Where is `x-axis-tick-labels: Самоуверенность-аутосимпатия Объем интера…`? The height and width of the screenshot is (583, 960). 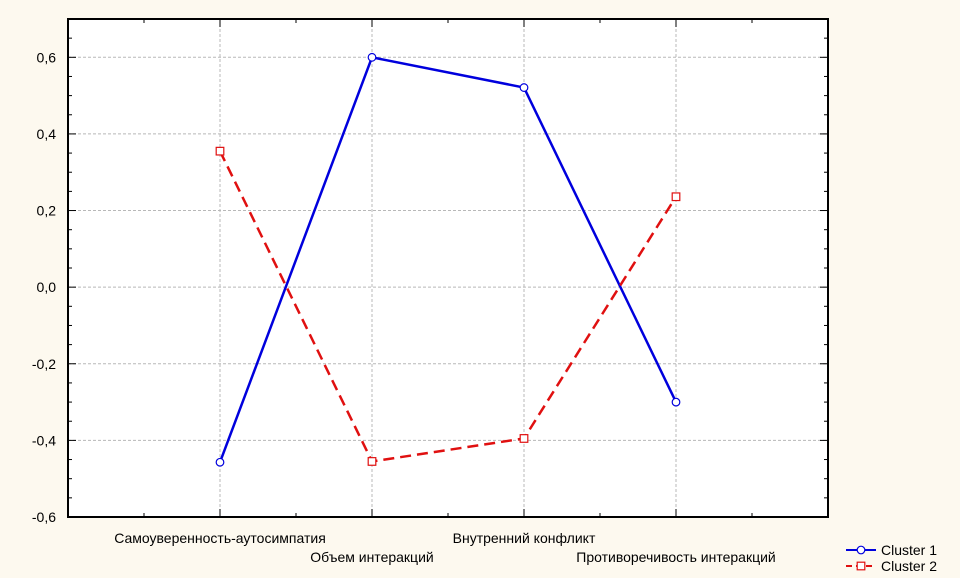 x-axis-tick-labels: Самоуверенность-аутосимпатия Объем интера… is located at coordinates (445, 547).